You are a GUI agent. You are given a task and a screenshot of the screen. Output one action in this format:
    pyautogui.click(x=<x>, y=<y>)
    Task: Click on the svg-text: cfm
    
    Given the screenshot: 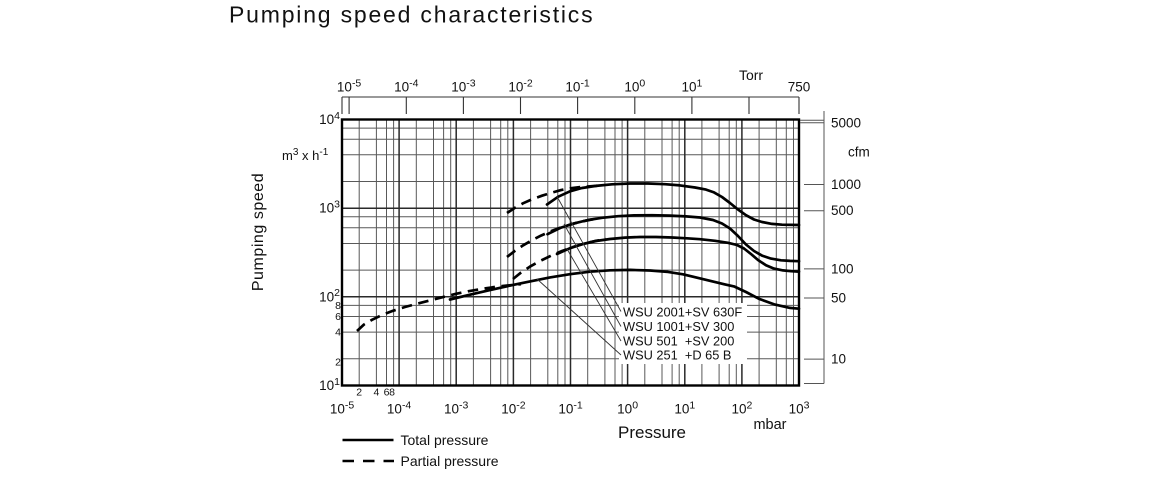 What is the action you would take?
    pyautogui.click(x=859, y=152)
    